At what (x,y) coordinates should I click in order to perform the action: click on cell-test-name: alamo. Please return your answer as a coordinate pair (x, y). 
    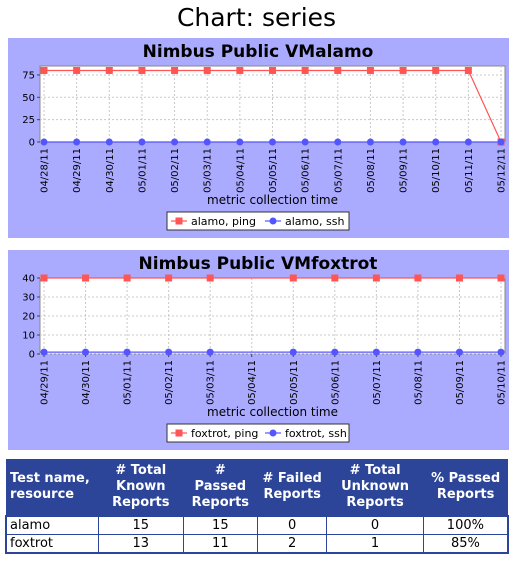
    Looking at the image, I should click on (52, 525).